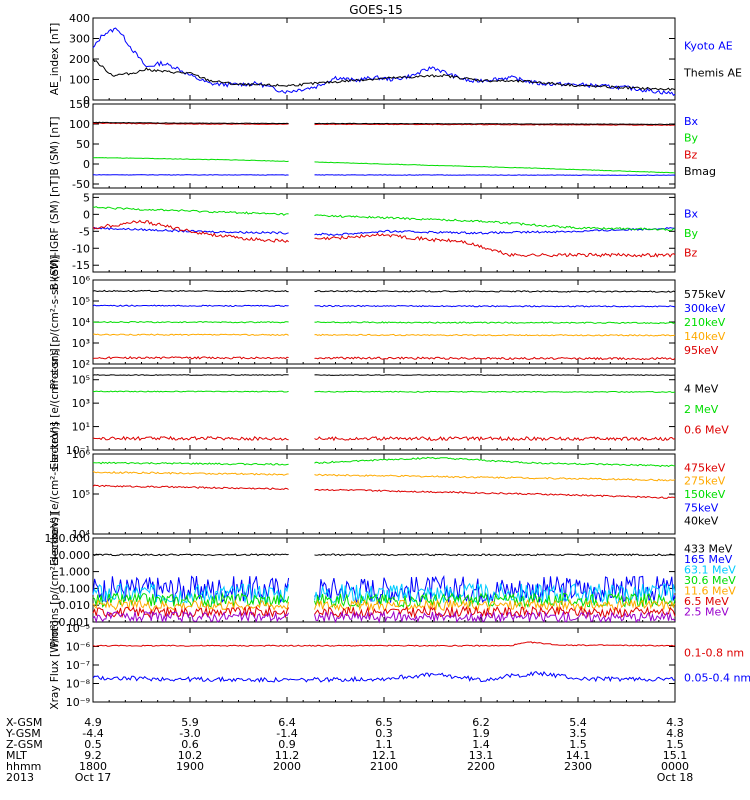  What do you see at coordinates (71, 555) in the screenshot?
I see `y-tick-label: 10.000` at bounding box center [71, 555].